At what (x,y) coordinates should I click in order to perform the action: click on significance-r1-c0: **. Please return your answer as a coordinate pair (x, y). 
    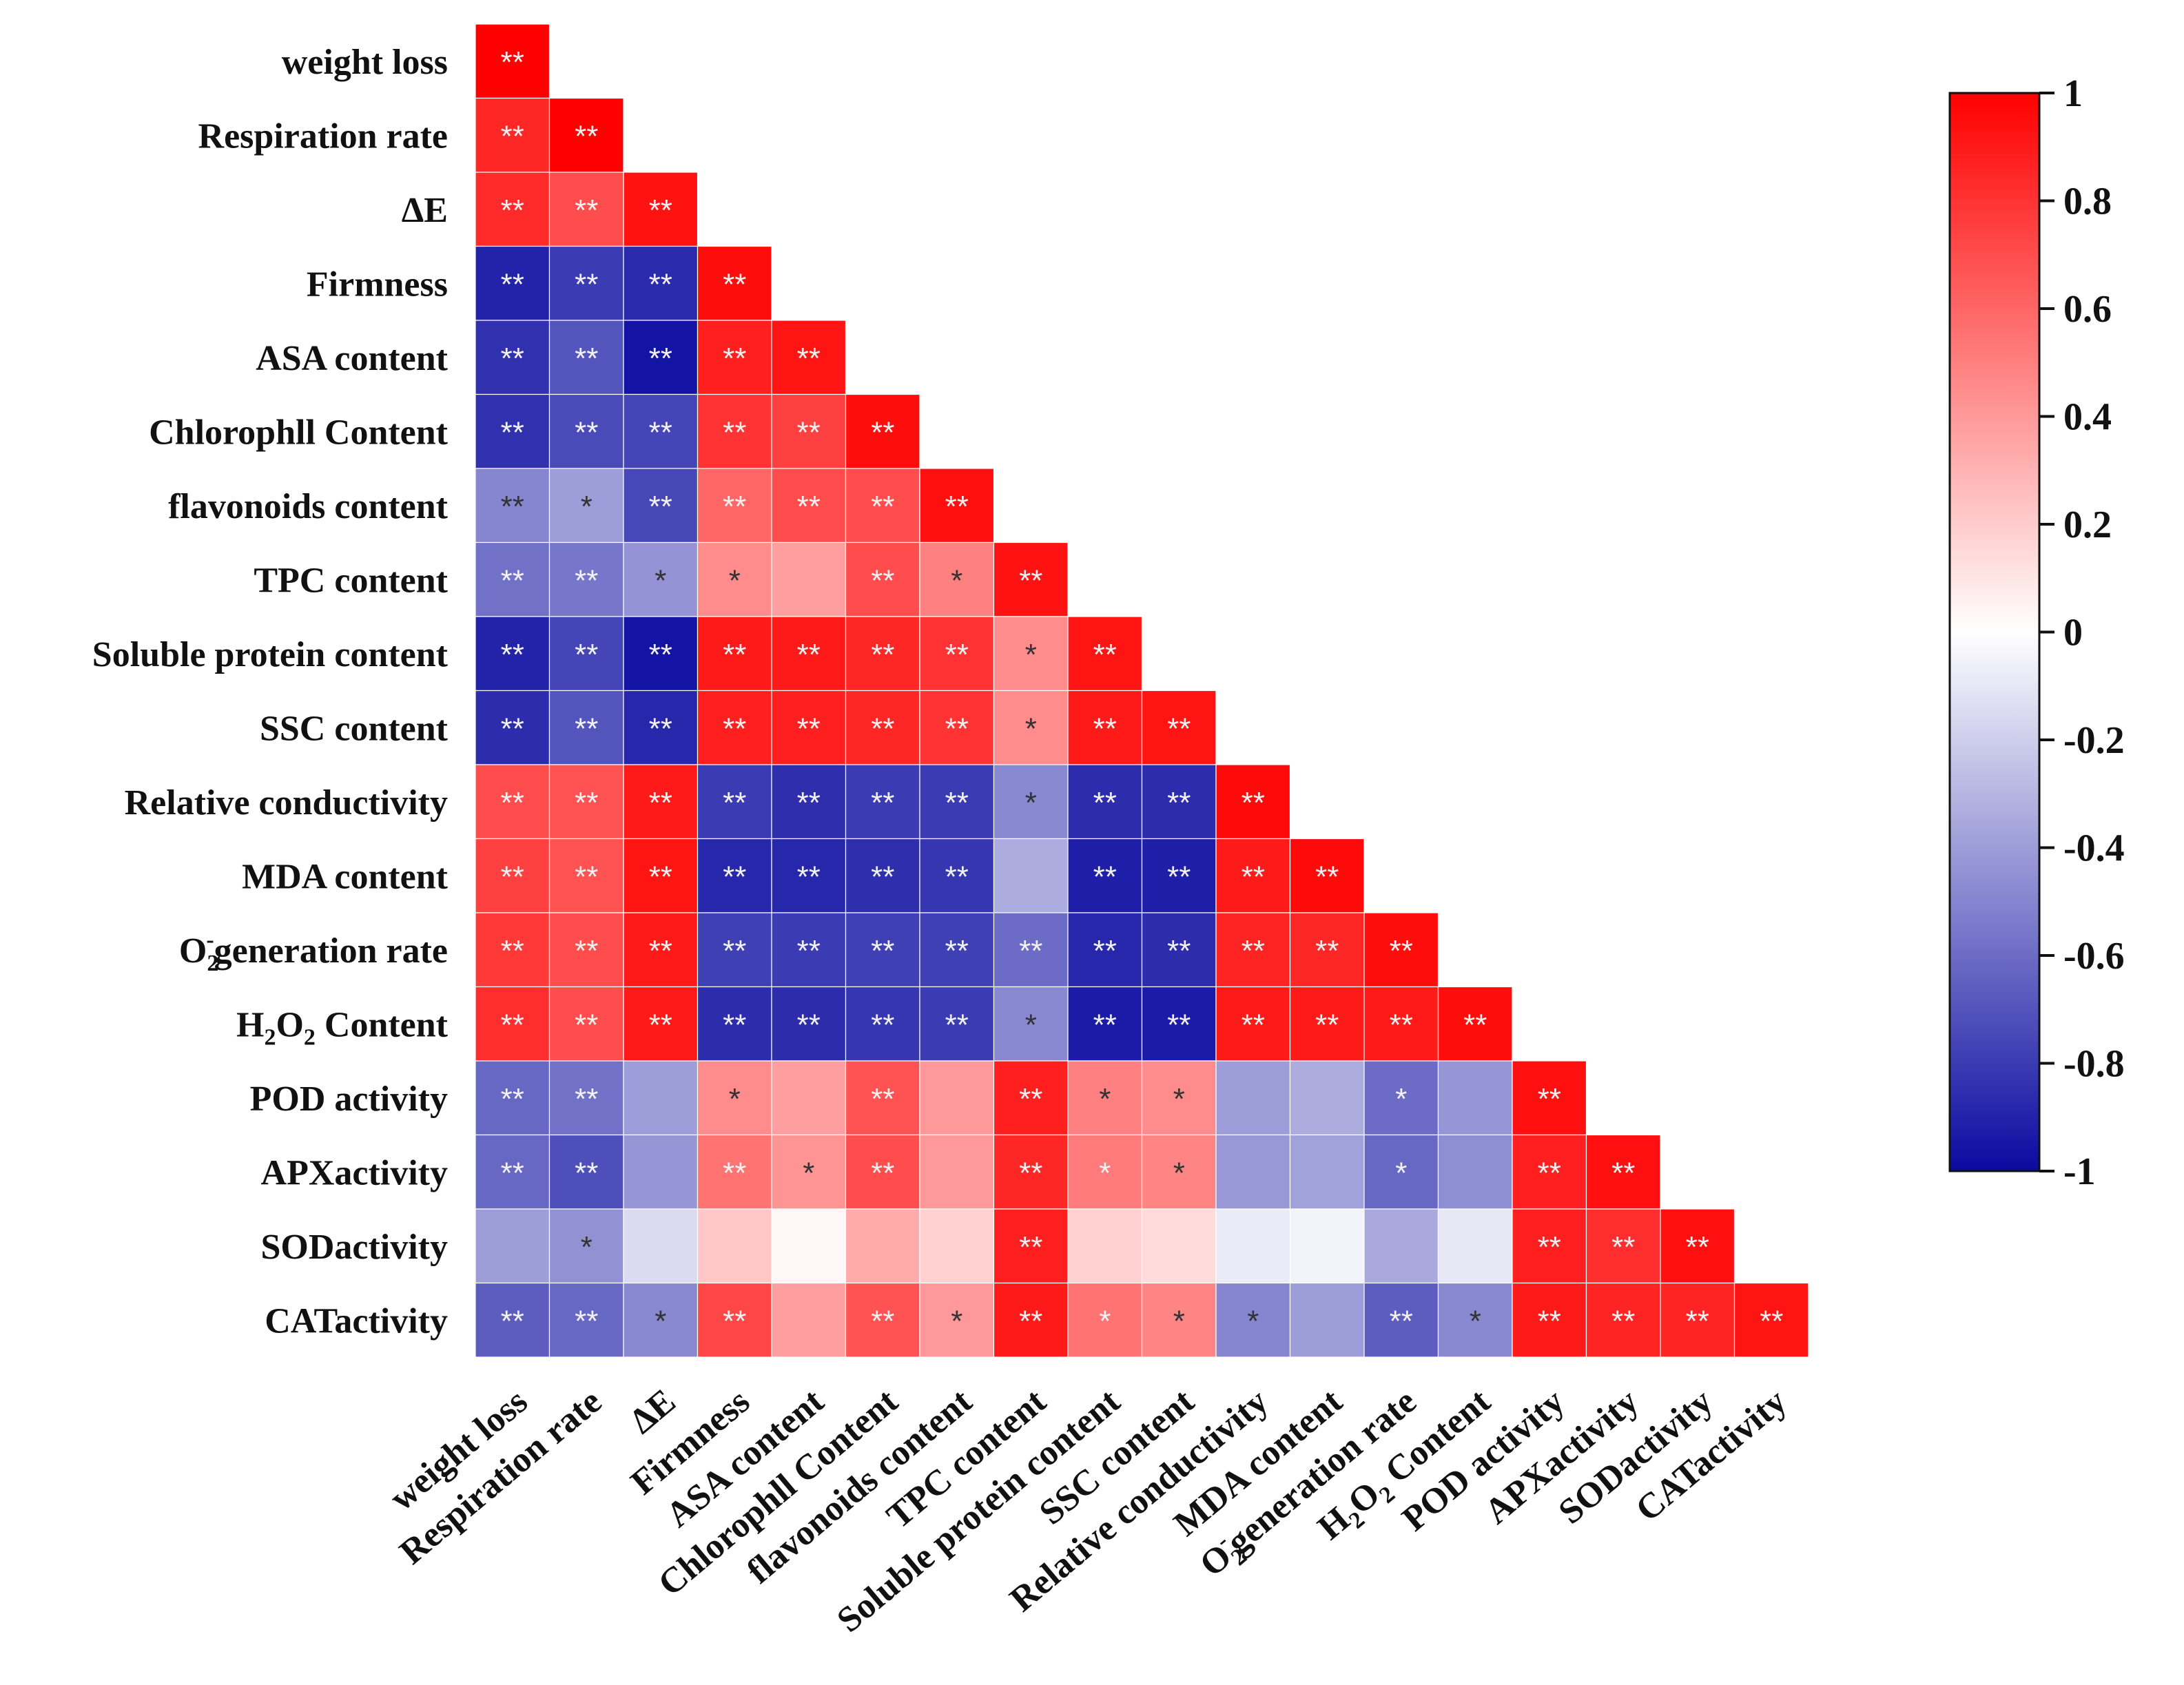
    Looking at the image, I should click on (512, 136).